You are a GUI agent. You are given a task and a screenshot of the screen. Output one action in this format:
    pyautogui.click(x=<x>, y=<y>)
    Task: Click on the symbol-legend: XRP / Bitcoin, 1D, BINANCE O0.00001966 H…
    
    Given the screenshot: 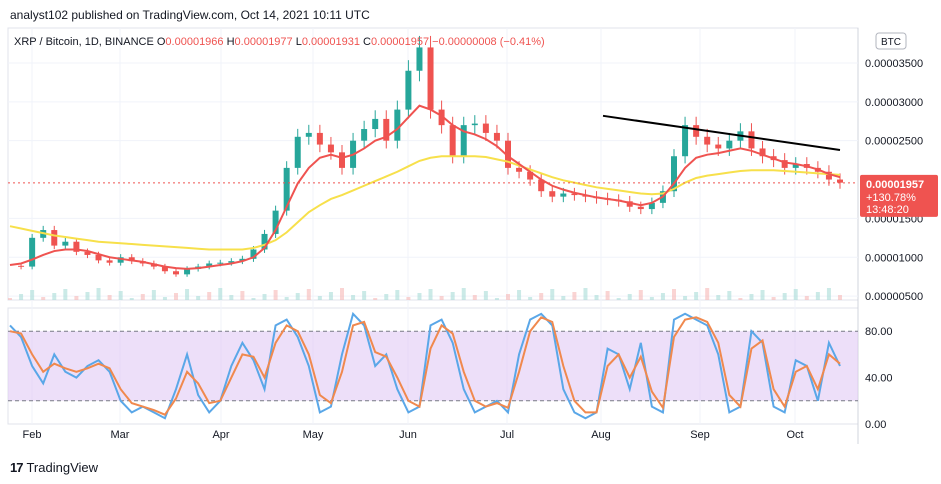 What is the action you would take?
    pyautogui.click(x=279, y=42)
    